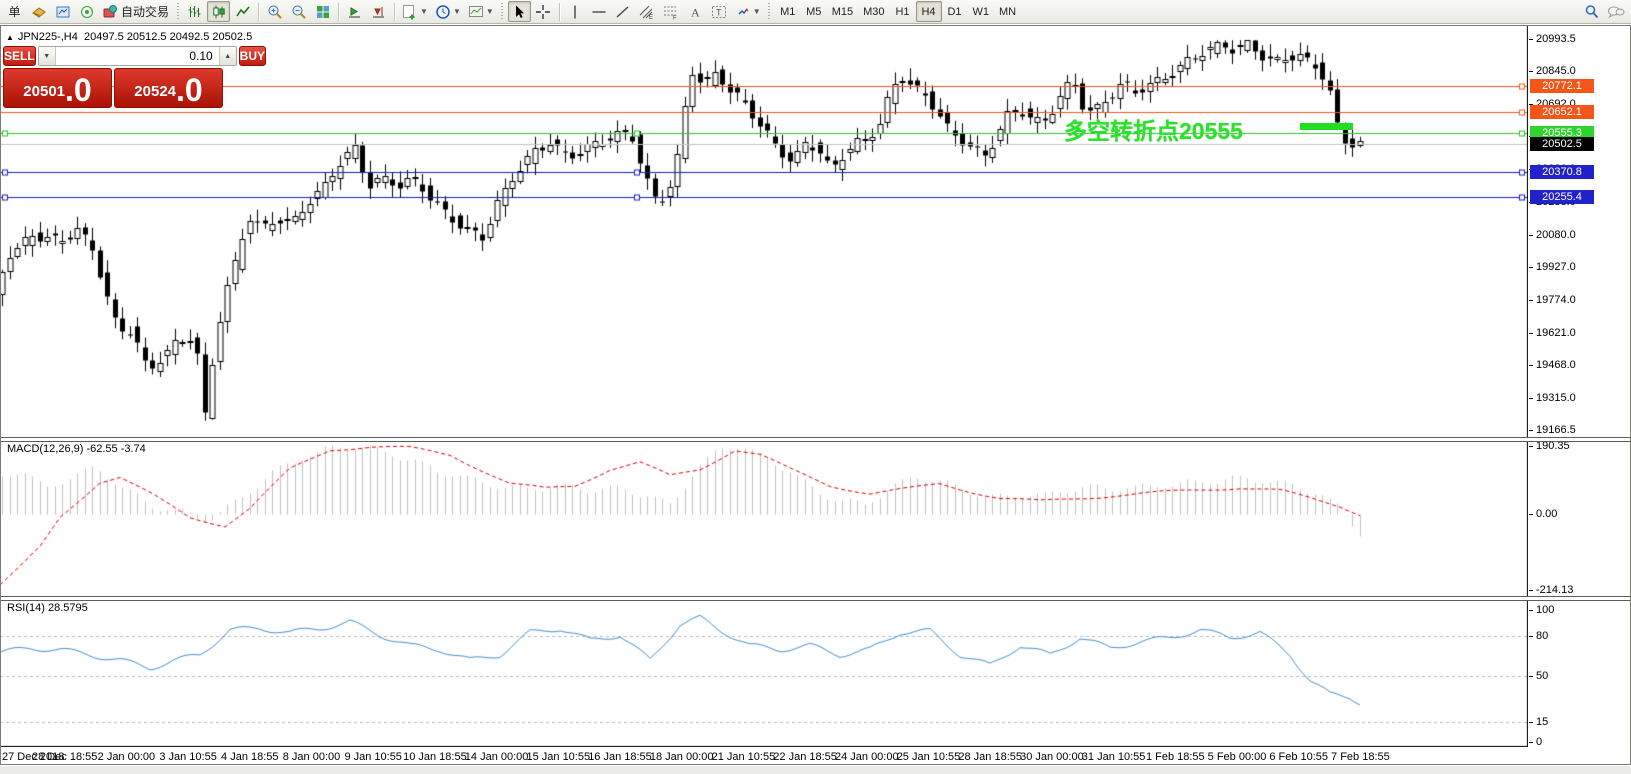 The image size is (1631, 774). What do you see at coordinates (481, 11) in the screenshot?
I see `templates-button: ▼` at bounding box center [481, 11].